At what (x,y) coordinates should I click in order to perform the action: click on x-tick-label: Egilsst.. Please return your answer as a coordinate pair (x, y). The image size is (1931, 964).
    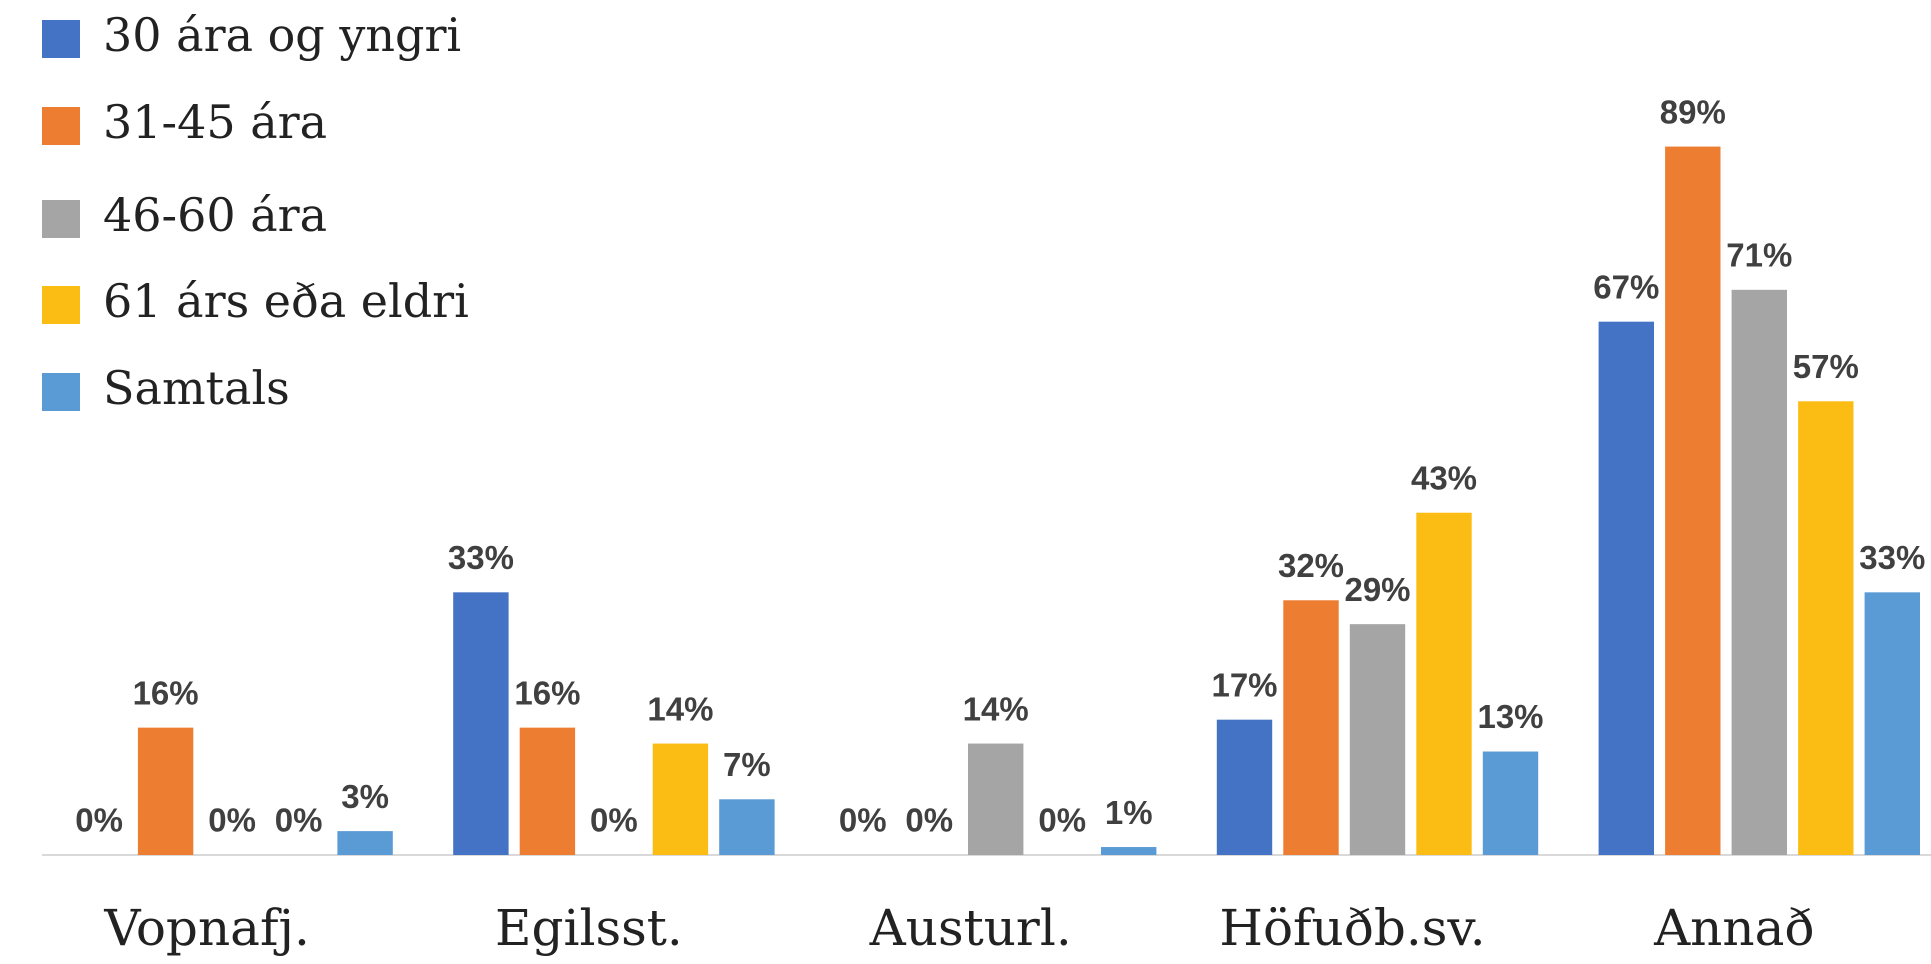
    Looking at the image, I should click on (589, 928).